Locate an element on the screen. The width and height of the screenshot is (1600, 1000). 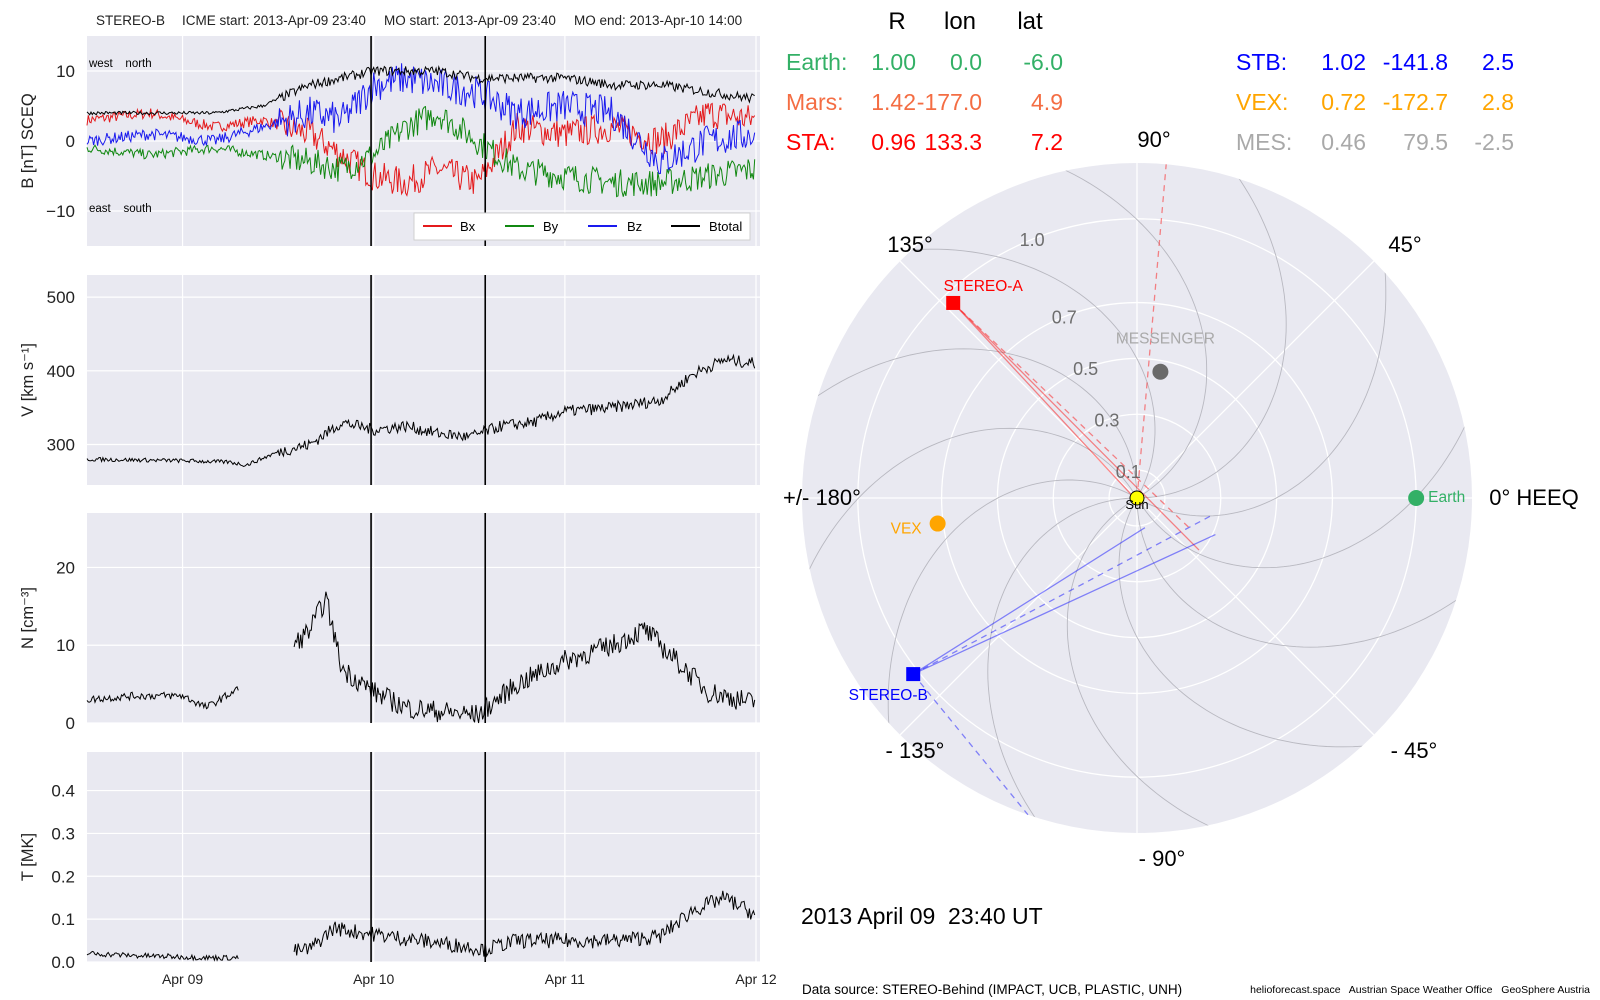
x-axis: Apr 09 Apr 10 Apr 11 Apr 12 is located at coordinates (469, 979).